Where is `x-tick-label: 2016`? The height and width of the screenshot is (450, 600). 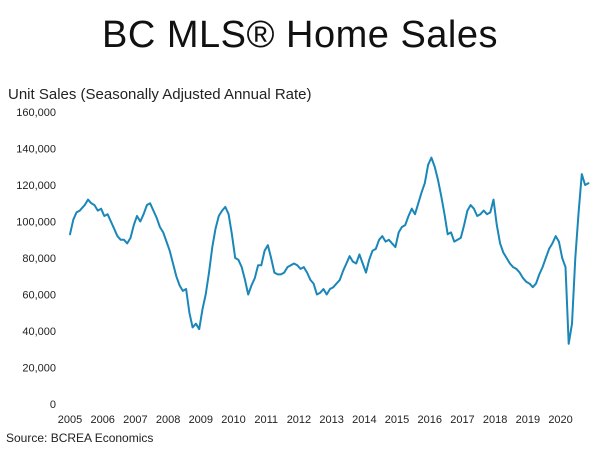 x-tick-label: 2016 is located at coordinates (430, 420).